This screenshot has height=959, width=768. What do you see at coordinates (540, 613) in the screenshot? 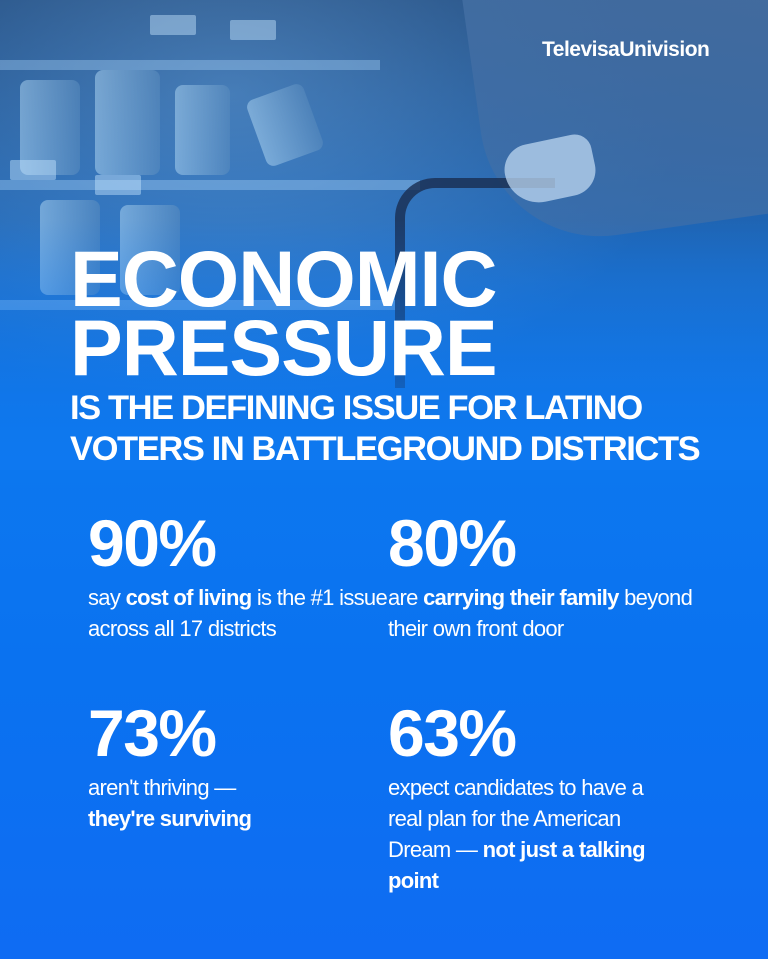
I see `stat-text: beyond their own front door` at bounding box center [540, 613].